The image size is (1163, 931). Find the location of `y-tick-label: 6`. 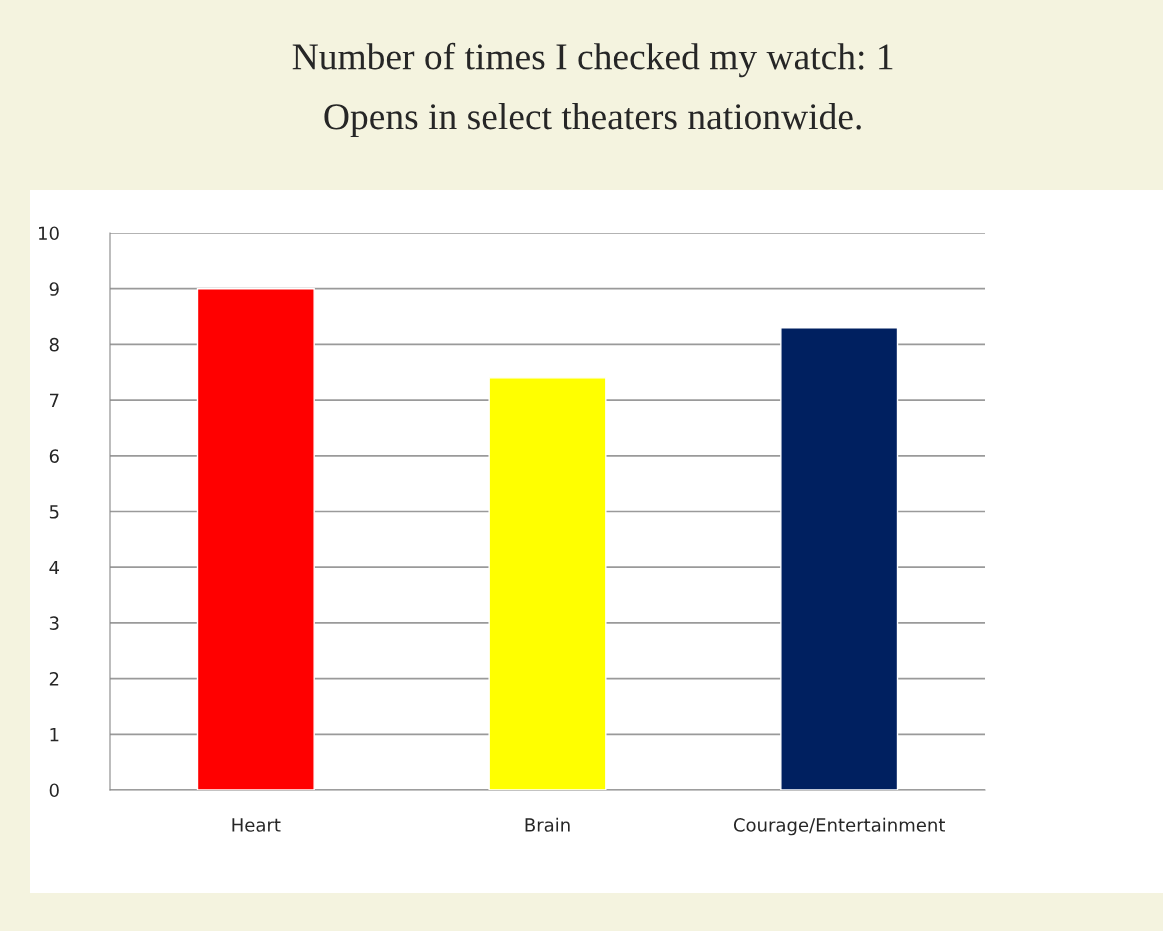

y-tick-label: 6 is located at coordinates (54, 456).